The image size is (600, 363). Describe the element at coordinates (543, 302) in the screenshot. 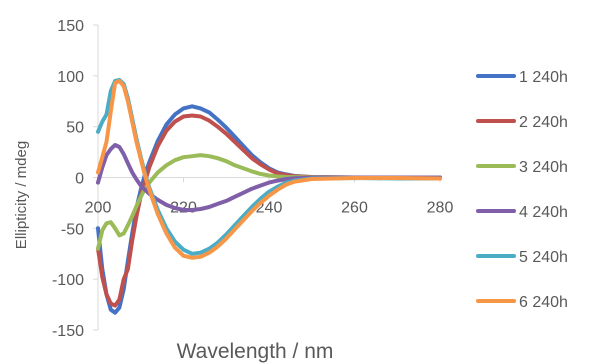

I see `legend-label: 6 240h` at that location.